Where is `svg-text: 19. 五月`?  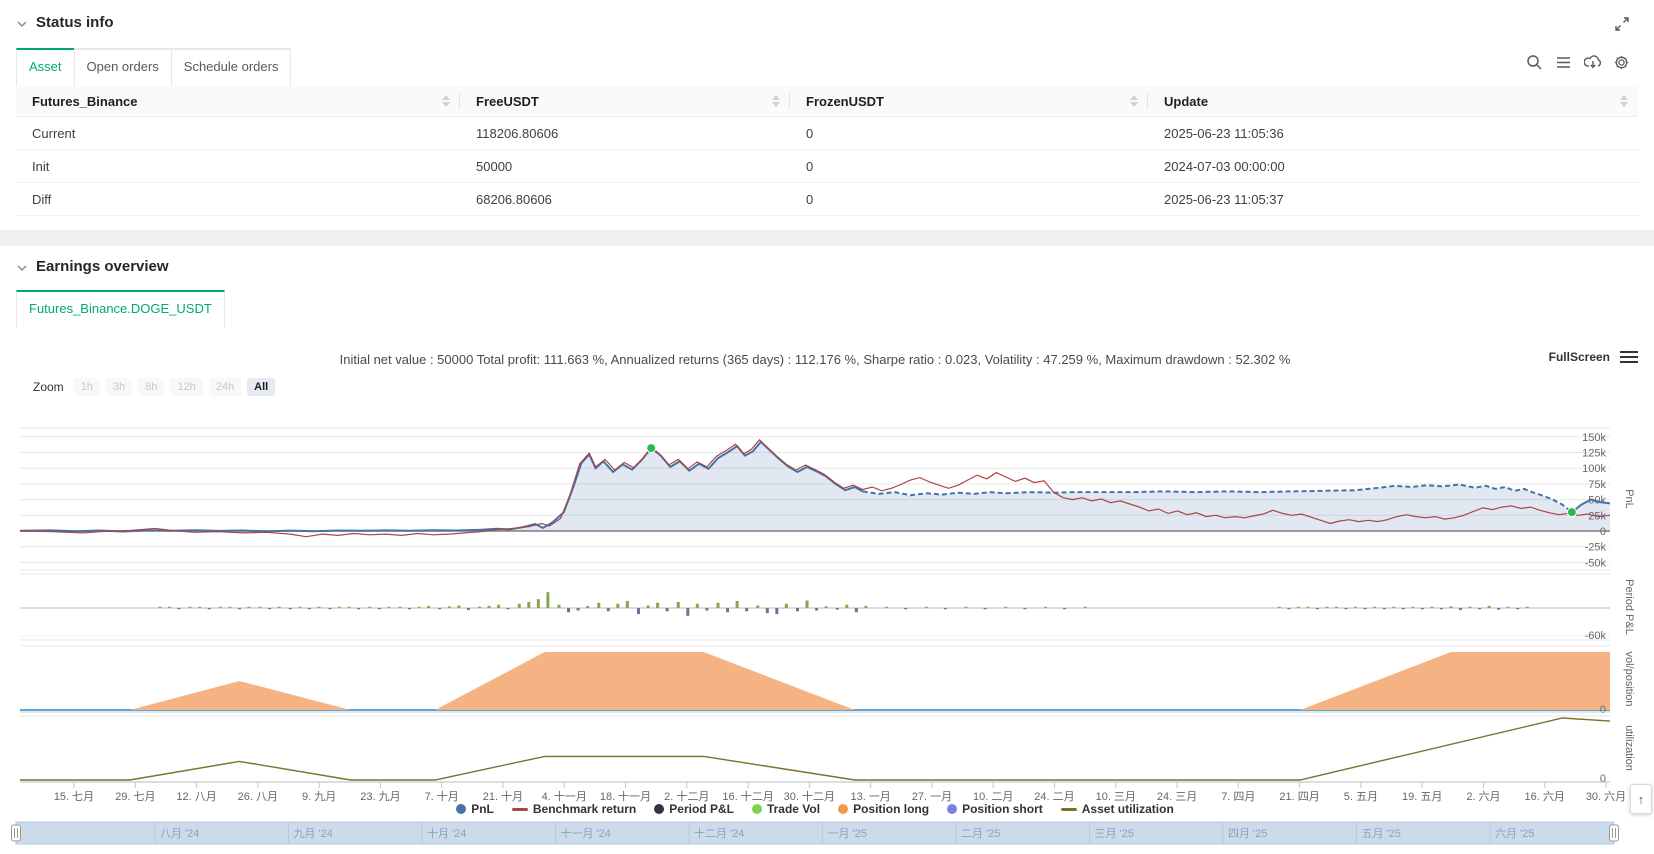 svg-text: 19. 五月 is located at coordinates (1422, 797).